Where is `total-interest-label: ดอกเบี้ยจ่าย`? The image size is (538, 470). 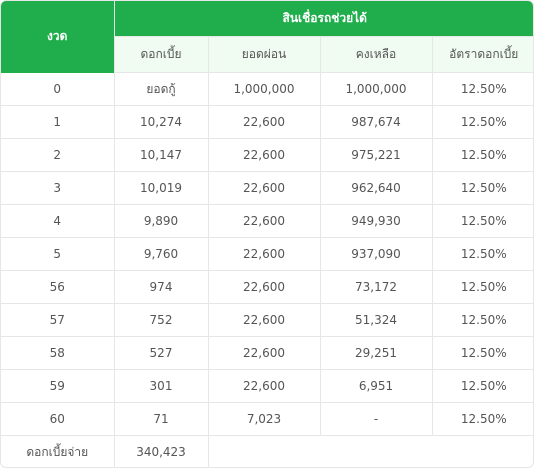
total-interest-label: ดอกเบี้ยจ่าย is located at coordinates (58, 451).